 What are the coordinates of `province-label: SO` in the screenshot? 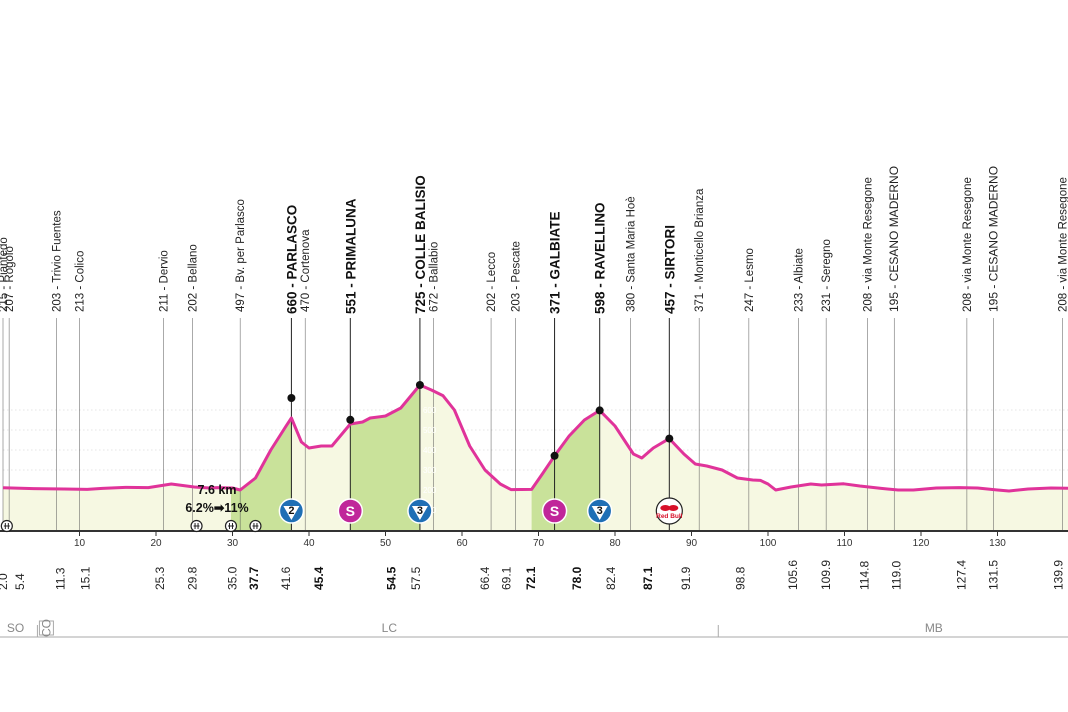 It's located at (15, 628).